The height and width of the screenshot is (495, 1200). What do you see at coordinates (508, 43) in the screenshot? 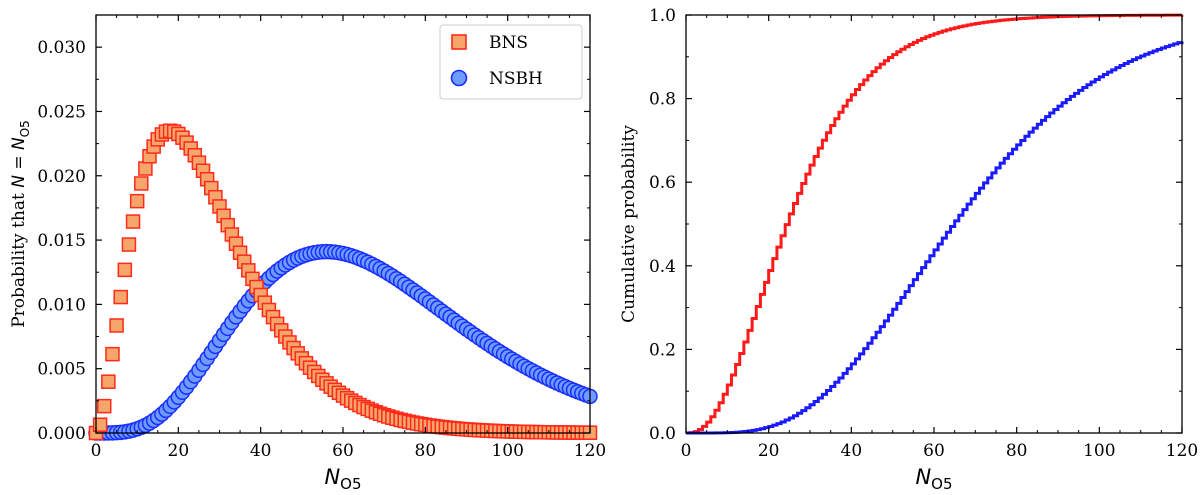
I see `legend-bns-label: BNS` at bounding box center [508, 43].